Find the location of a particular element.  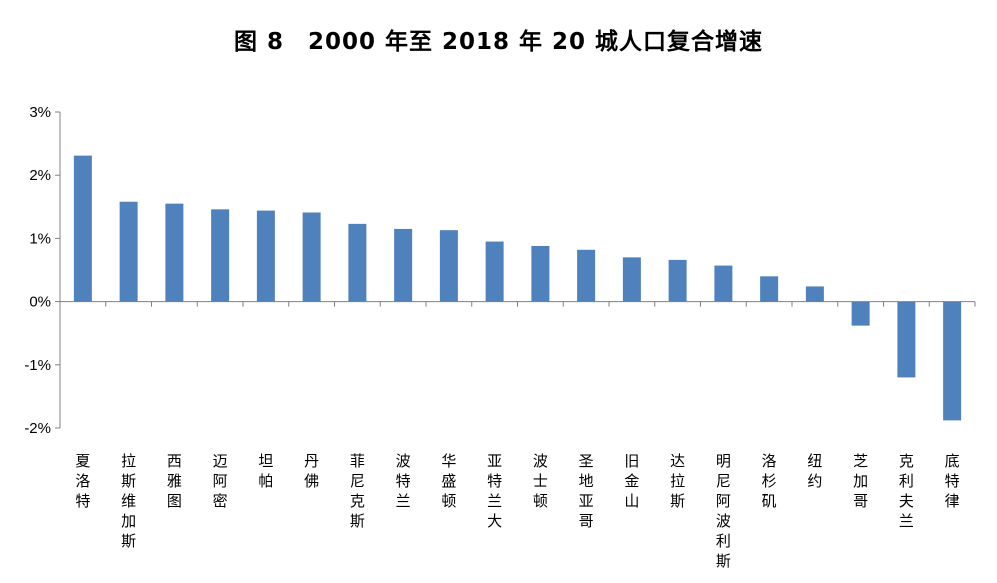

x-category-label: 丹佛 is located at coordinates (311, 471).